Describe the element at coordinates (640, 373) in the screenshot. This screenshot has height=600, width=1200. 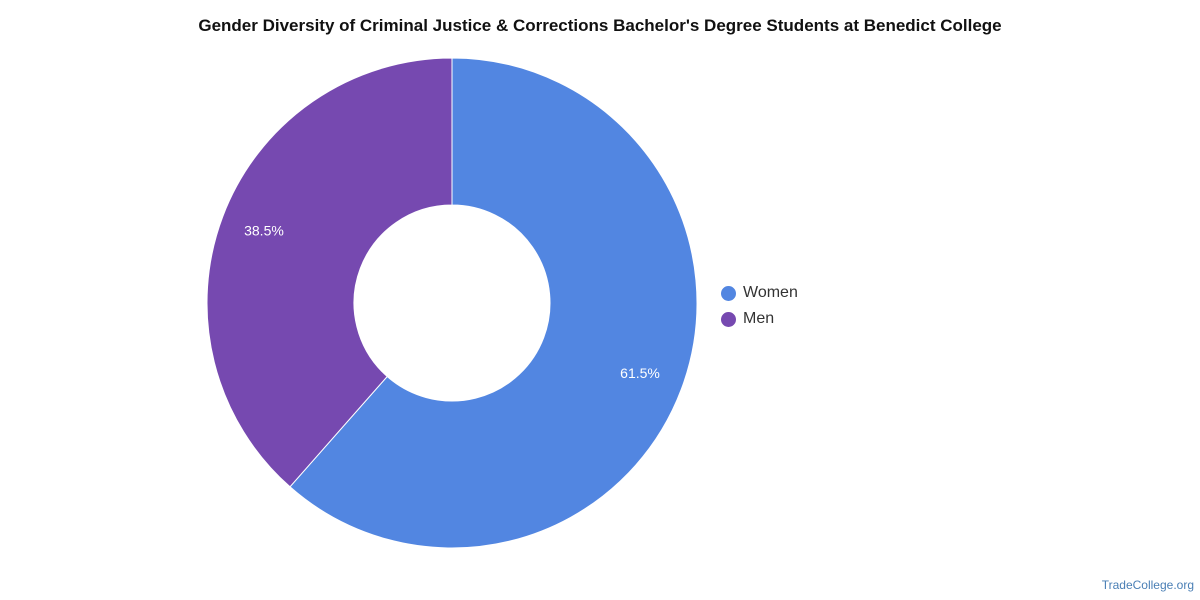
I see `slice-label-women: 61.5%` at that location.